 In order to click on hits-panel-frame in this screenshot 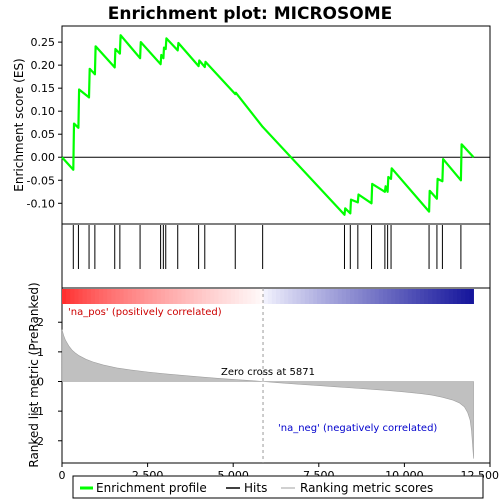, I will do `click(276, 256)`.